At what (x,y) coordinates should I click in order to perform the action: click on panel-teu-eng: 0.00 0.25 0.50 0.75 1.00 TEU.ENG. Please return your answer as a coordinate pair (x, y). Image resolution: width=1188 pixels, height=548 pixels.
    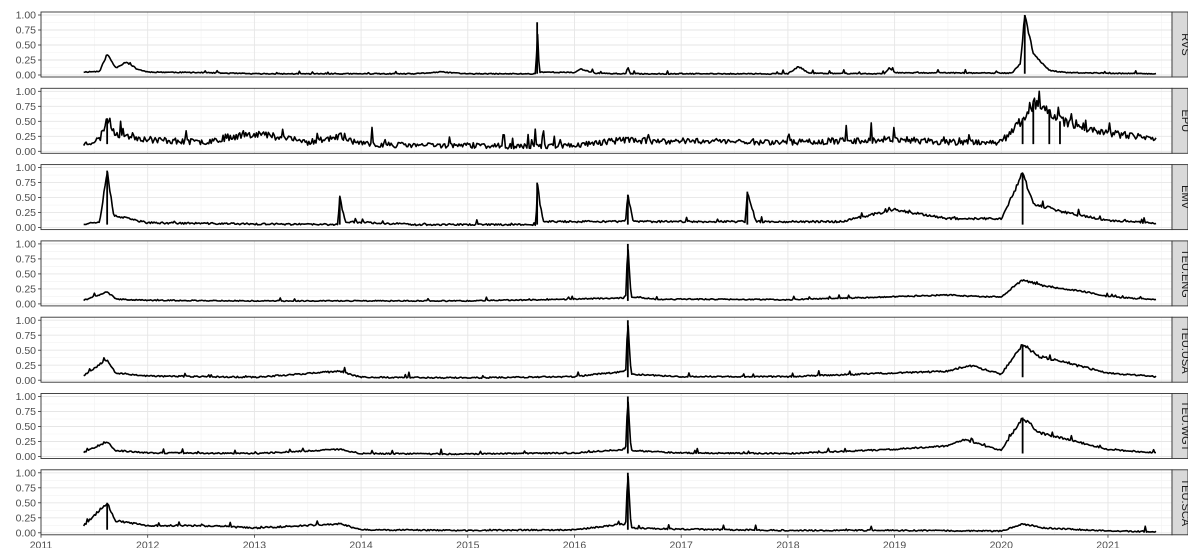
    Looking at the image, I should click on (602, 275).